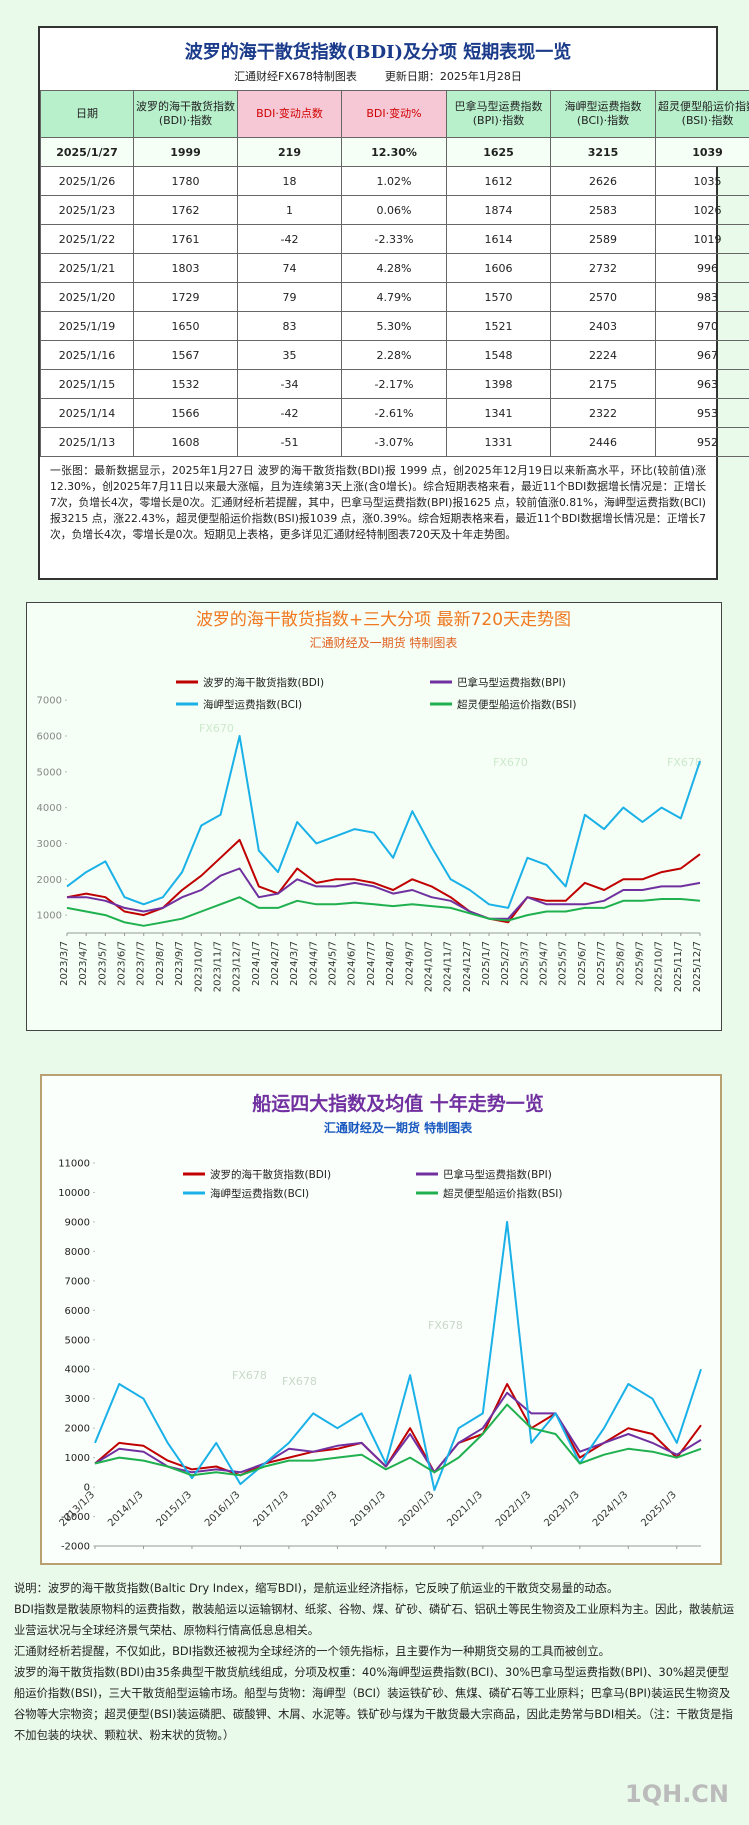  I want to click on cell: 5.30%, so click(394, 326).